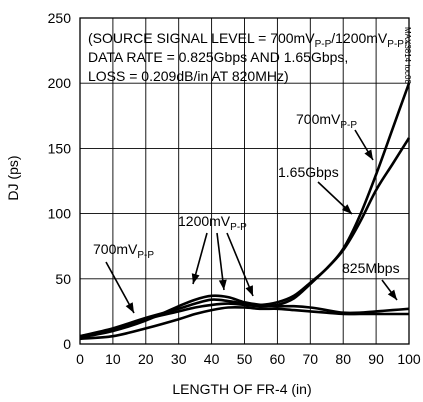 Image resolution: width=423 pixels, height=402 pixels. Describe the element at coordinates (343, 359) in the screenshot. I see `x-tick-label: 80` at that location.